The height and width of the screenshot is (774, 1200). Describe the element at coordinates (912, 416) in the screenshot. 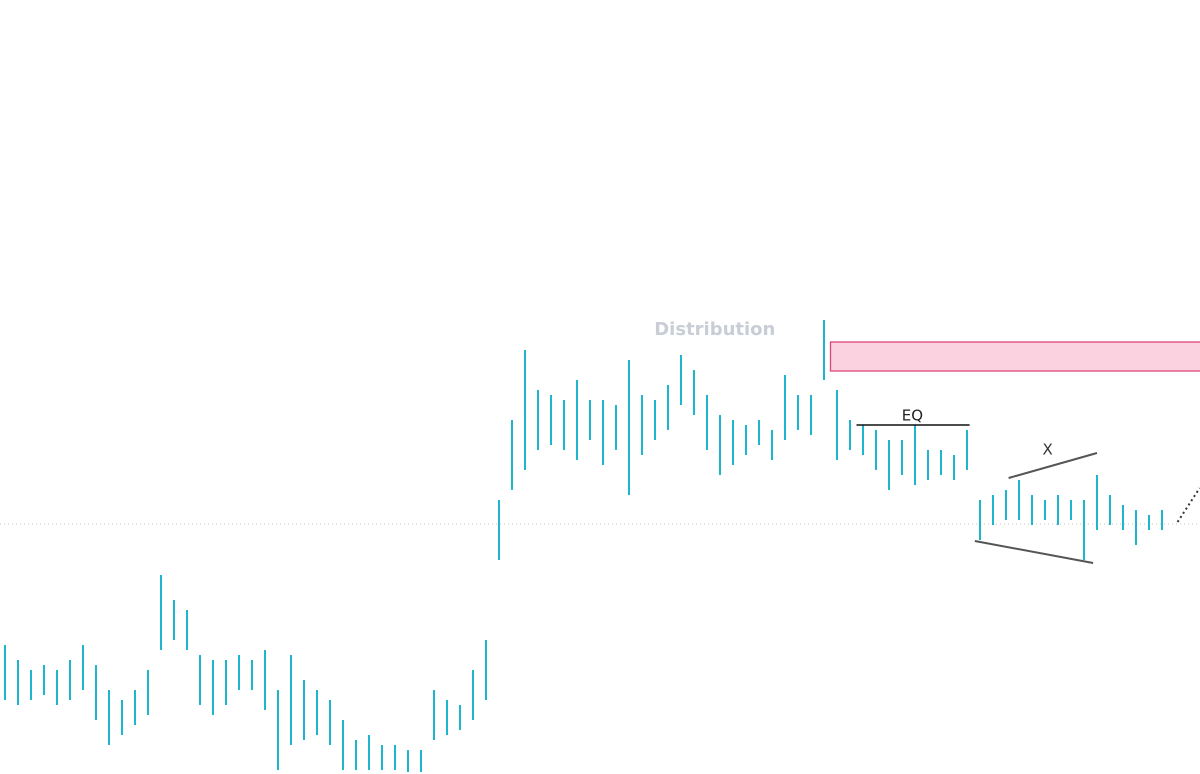

I see `eq-label: EQ` at that location.